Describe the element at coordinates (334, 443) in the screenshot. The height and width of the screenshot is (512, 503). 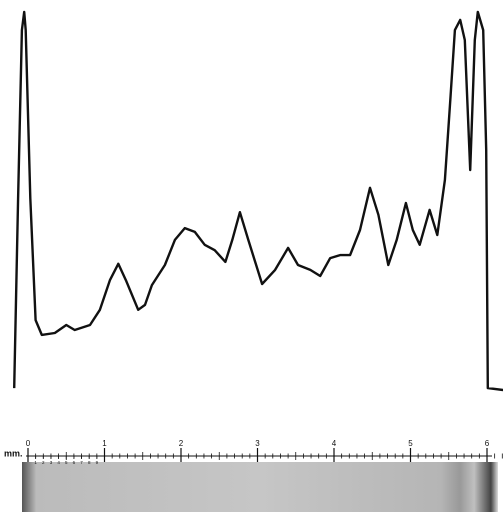
I see `x-tick-label: 4` at that location.